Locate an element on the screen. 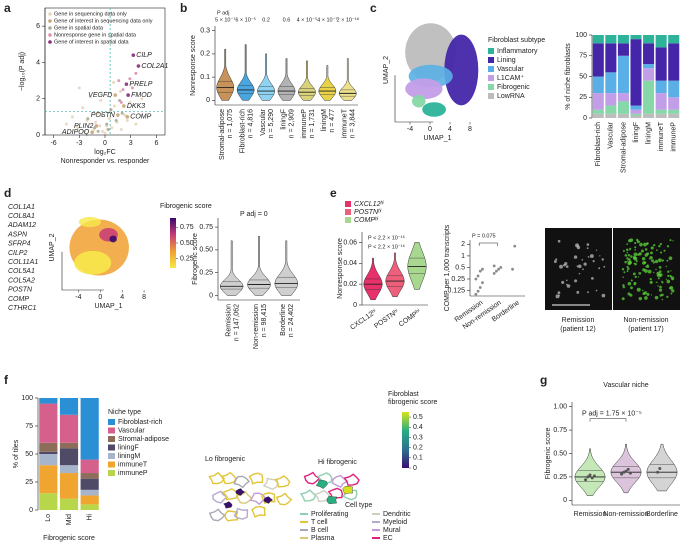 Image resolution: width=685 pixels, height=547 pixels. x-tick-label: Lo is located at coordinates (48, 518).